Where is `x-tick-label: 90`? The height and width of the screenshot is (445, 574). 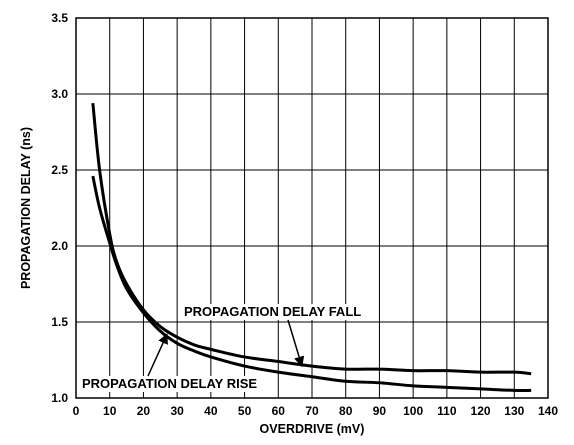
x-tick-label: 90 is located at coordinates (380, 411).